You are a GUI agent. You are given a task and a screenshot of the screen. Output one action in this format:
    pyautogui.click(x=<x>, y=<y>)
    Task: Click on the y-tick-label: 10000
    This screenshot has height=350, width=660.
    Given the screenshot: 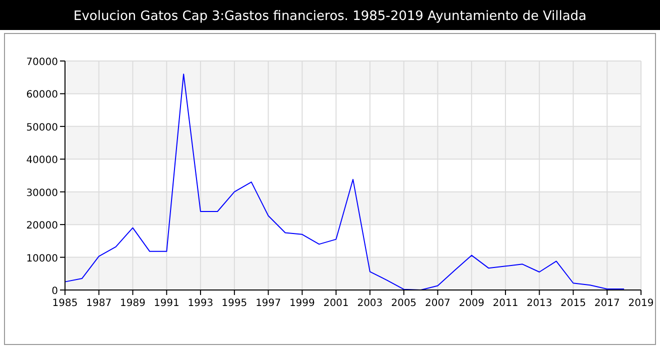 What is the action you would take?
    pyautogui.click(x=42, y=258)
    